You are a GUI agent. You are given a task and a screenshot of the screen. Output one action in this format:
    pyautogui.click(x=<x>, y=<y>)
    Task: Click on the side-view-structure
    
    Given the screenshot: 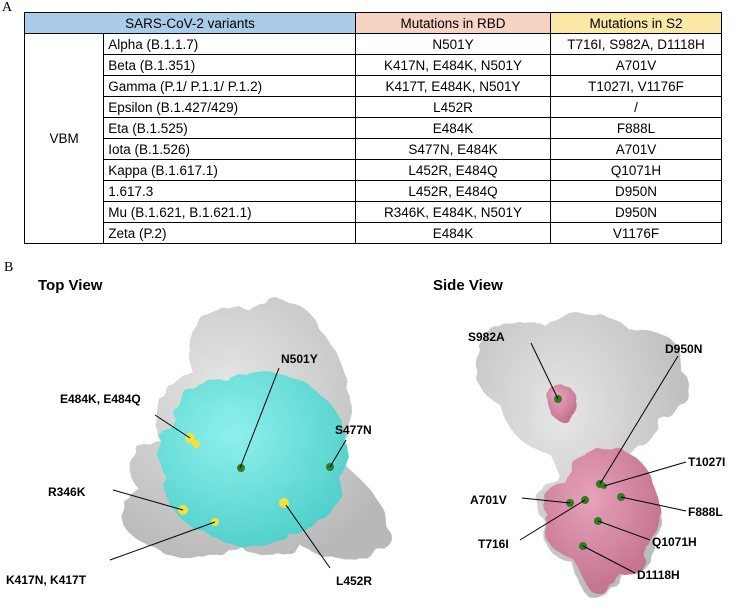 What is the action you would take?
    pyautogui.click(x=583, y=455)
    